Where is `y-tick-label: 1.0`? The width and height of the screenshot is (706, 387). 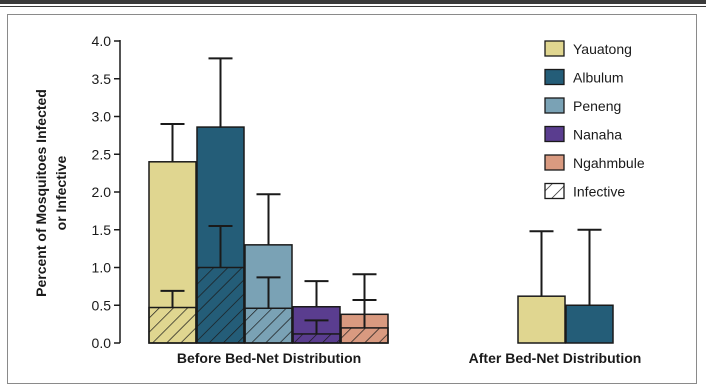
y-tick-label: 1.0 is located at coordinates (102, 268).